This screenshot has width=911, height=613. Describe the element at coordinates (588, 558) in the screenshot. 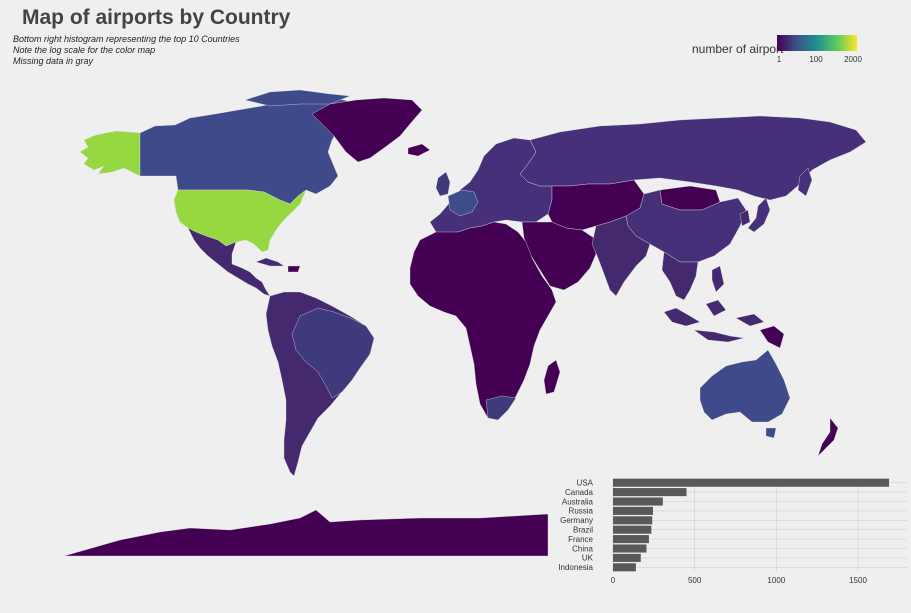

I see `histogram-category-label: UK` at that location.